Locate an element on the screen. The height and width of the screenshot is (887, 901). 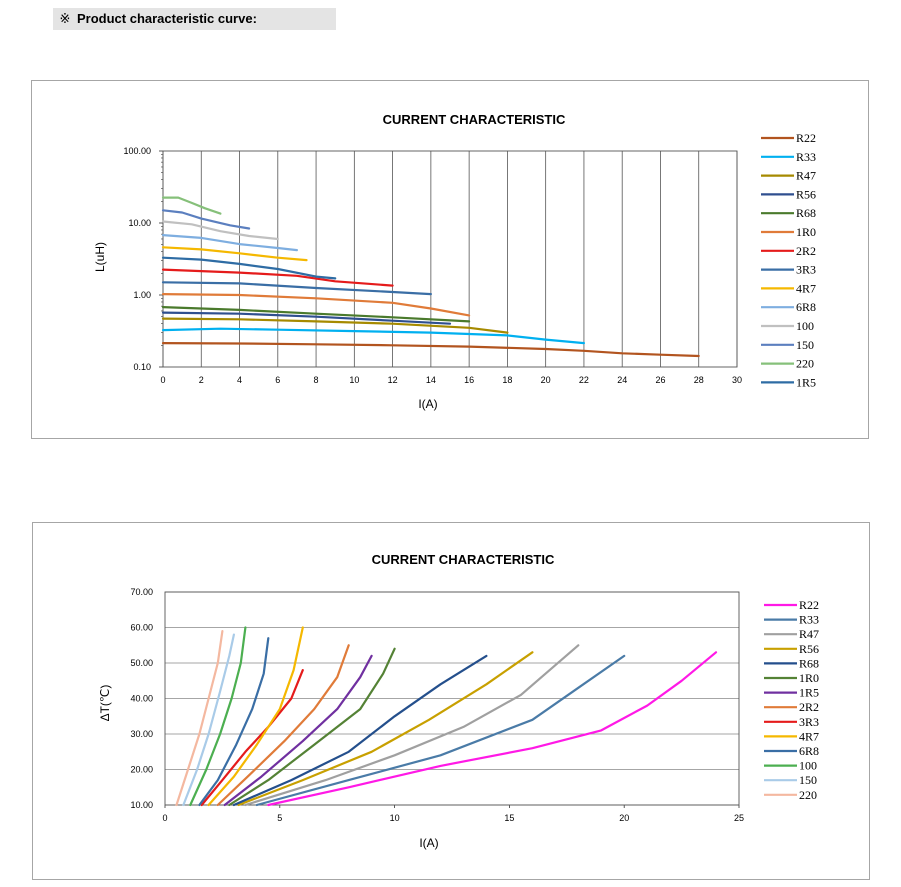
x-tick-label: 24 is located at coordinates (622, 380).